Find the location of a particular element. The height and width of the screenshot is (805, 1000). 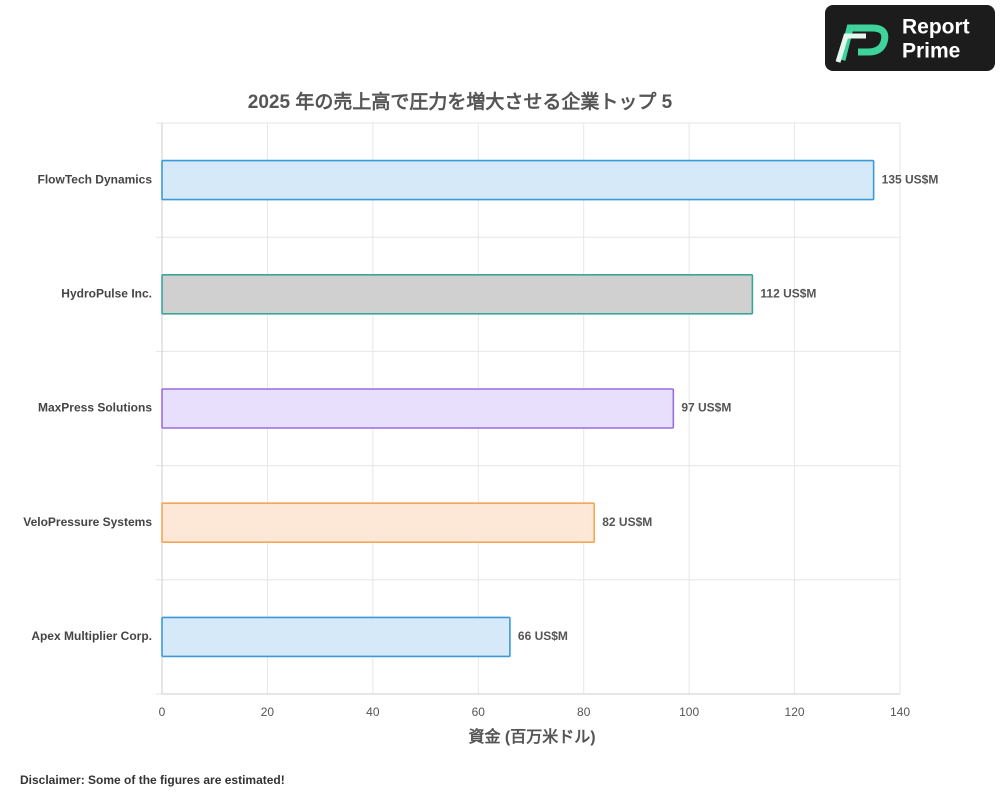

y-tick-label: HydroPulse Inc. is located at coordinates (106, 293).